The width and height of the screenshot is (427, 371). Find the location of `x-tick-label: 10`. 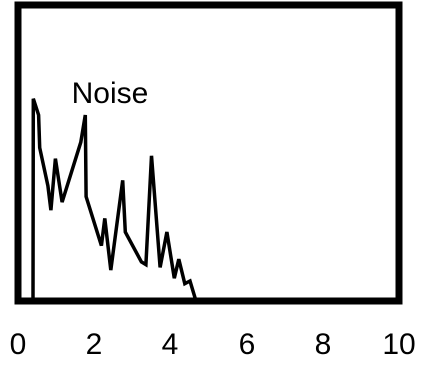

x-tick-label: 10 is located at coordinates (398, 344).